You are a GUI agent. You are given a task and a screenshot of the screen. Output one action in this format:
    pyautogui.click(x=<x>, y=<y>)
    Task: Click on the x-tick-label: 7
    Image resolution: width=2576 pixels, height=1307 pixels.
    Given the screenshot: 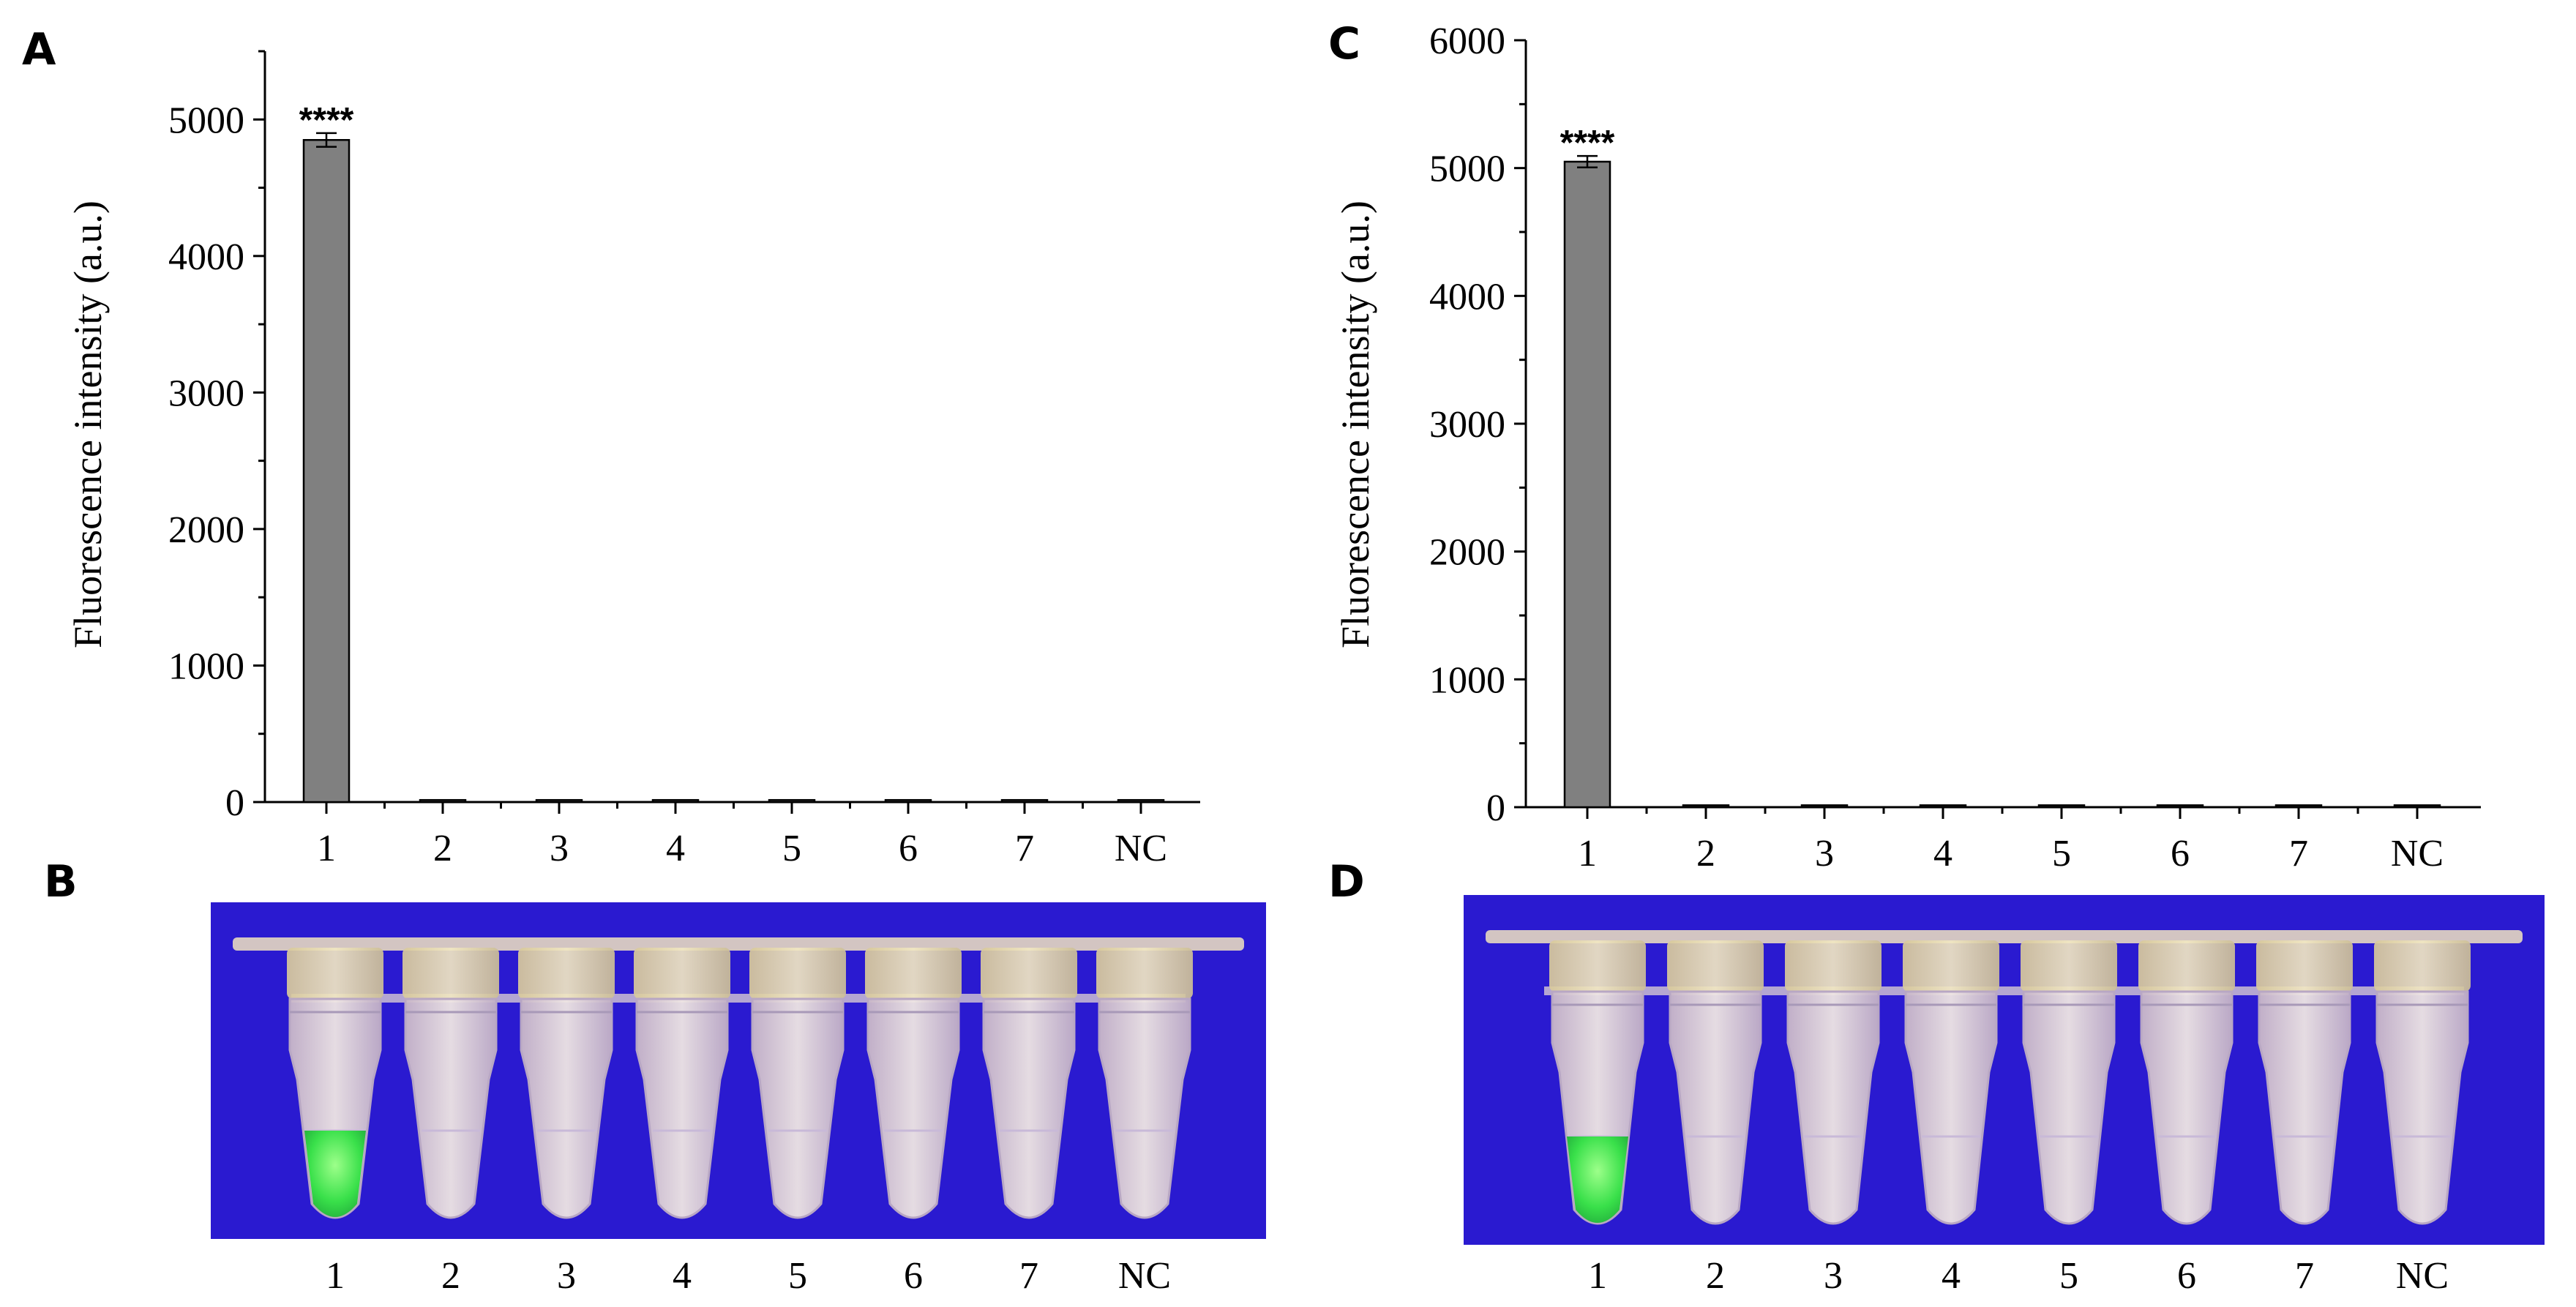 What is the action you would take?
    pyautogui.click(x=2298, y=854)
    